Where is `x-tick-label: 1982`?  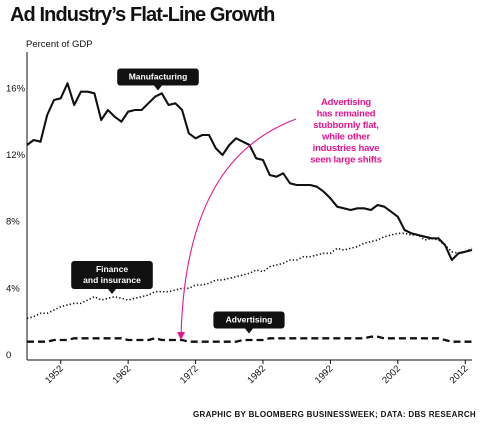 x-tick-label: 1982 is located at coordinates (256, 374).